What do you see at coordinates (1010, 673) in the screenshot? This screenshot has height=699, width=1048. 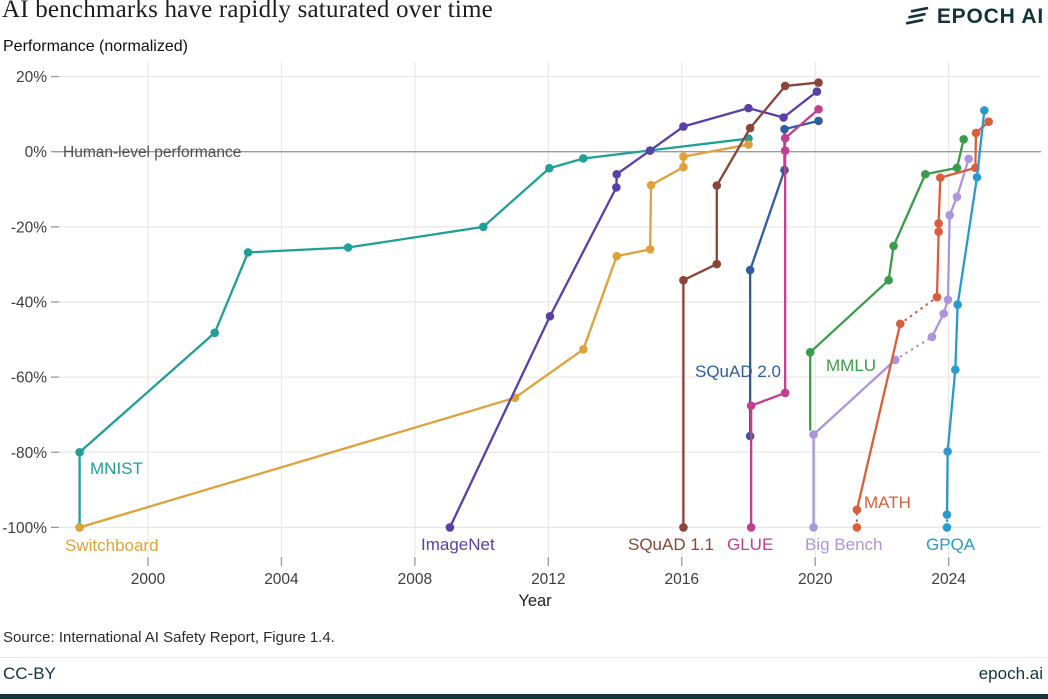 I see `site-link: epoch.ai` at bounding box center [1010, 673].